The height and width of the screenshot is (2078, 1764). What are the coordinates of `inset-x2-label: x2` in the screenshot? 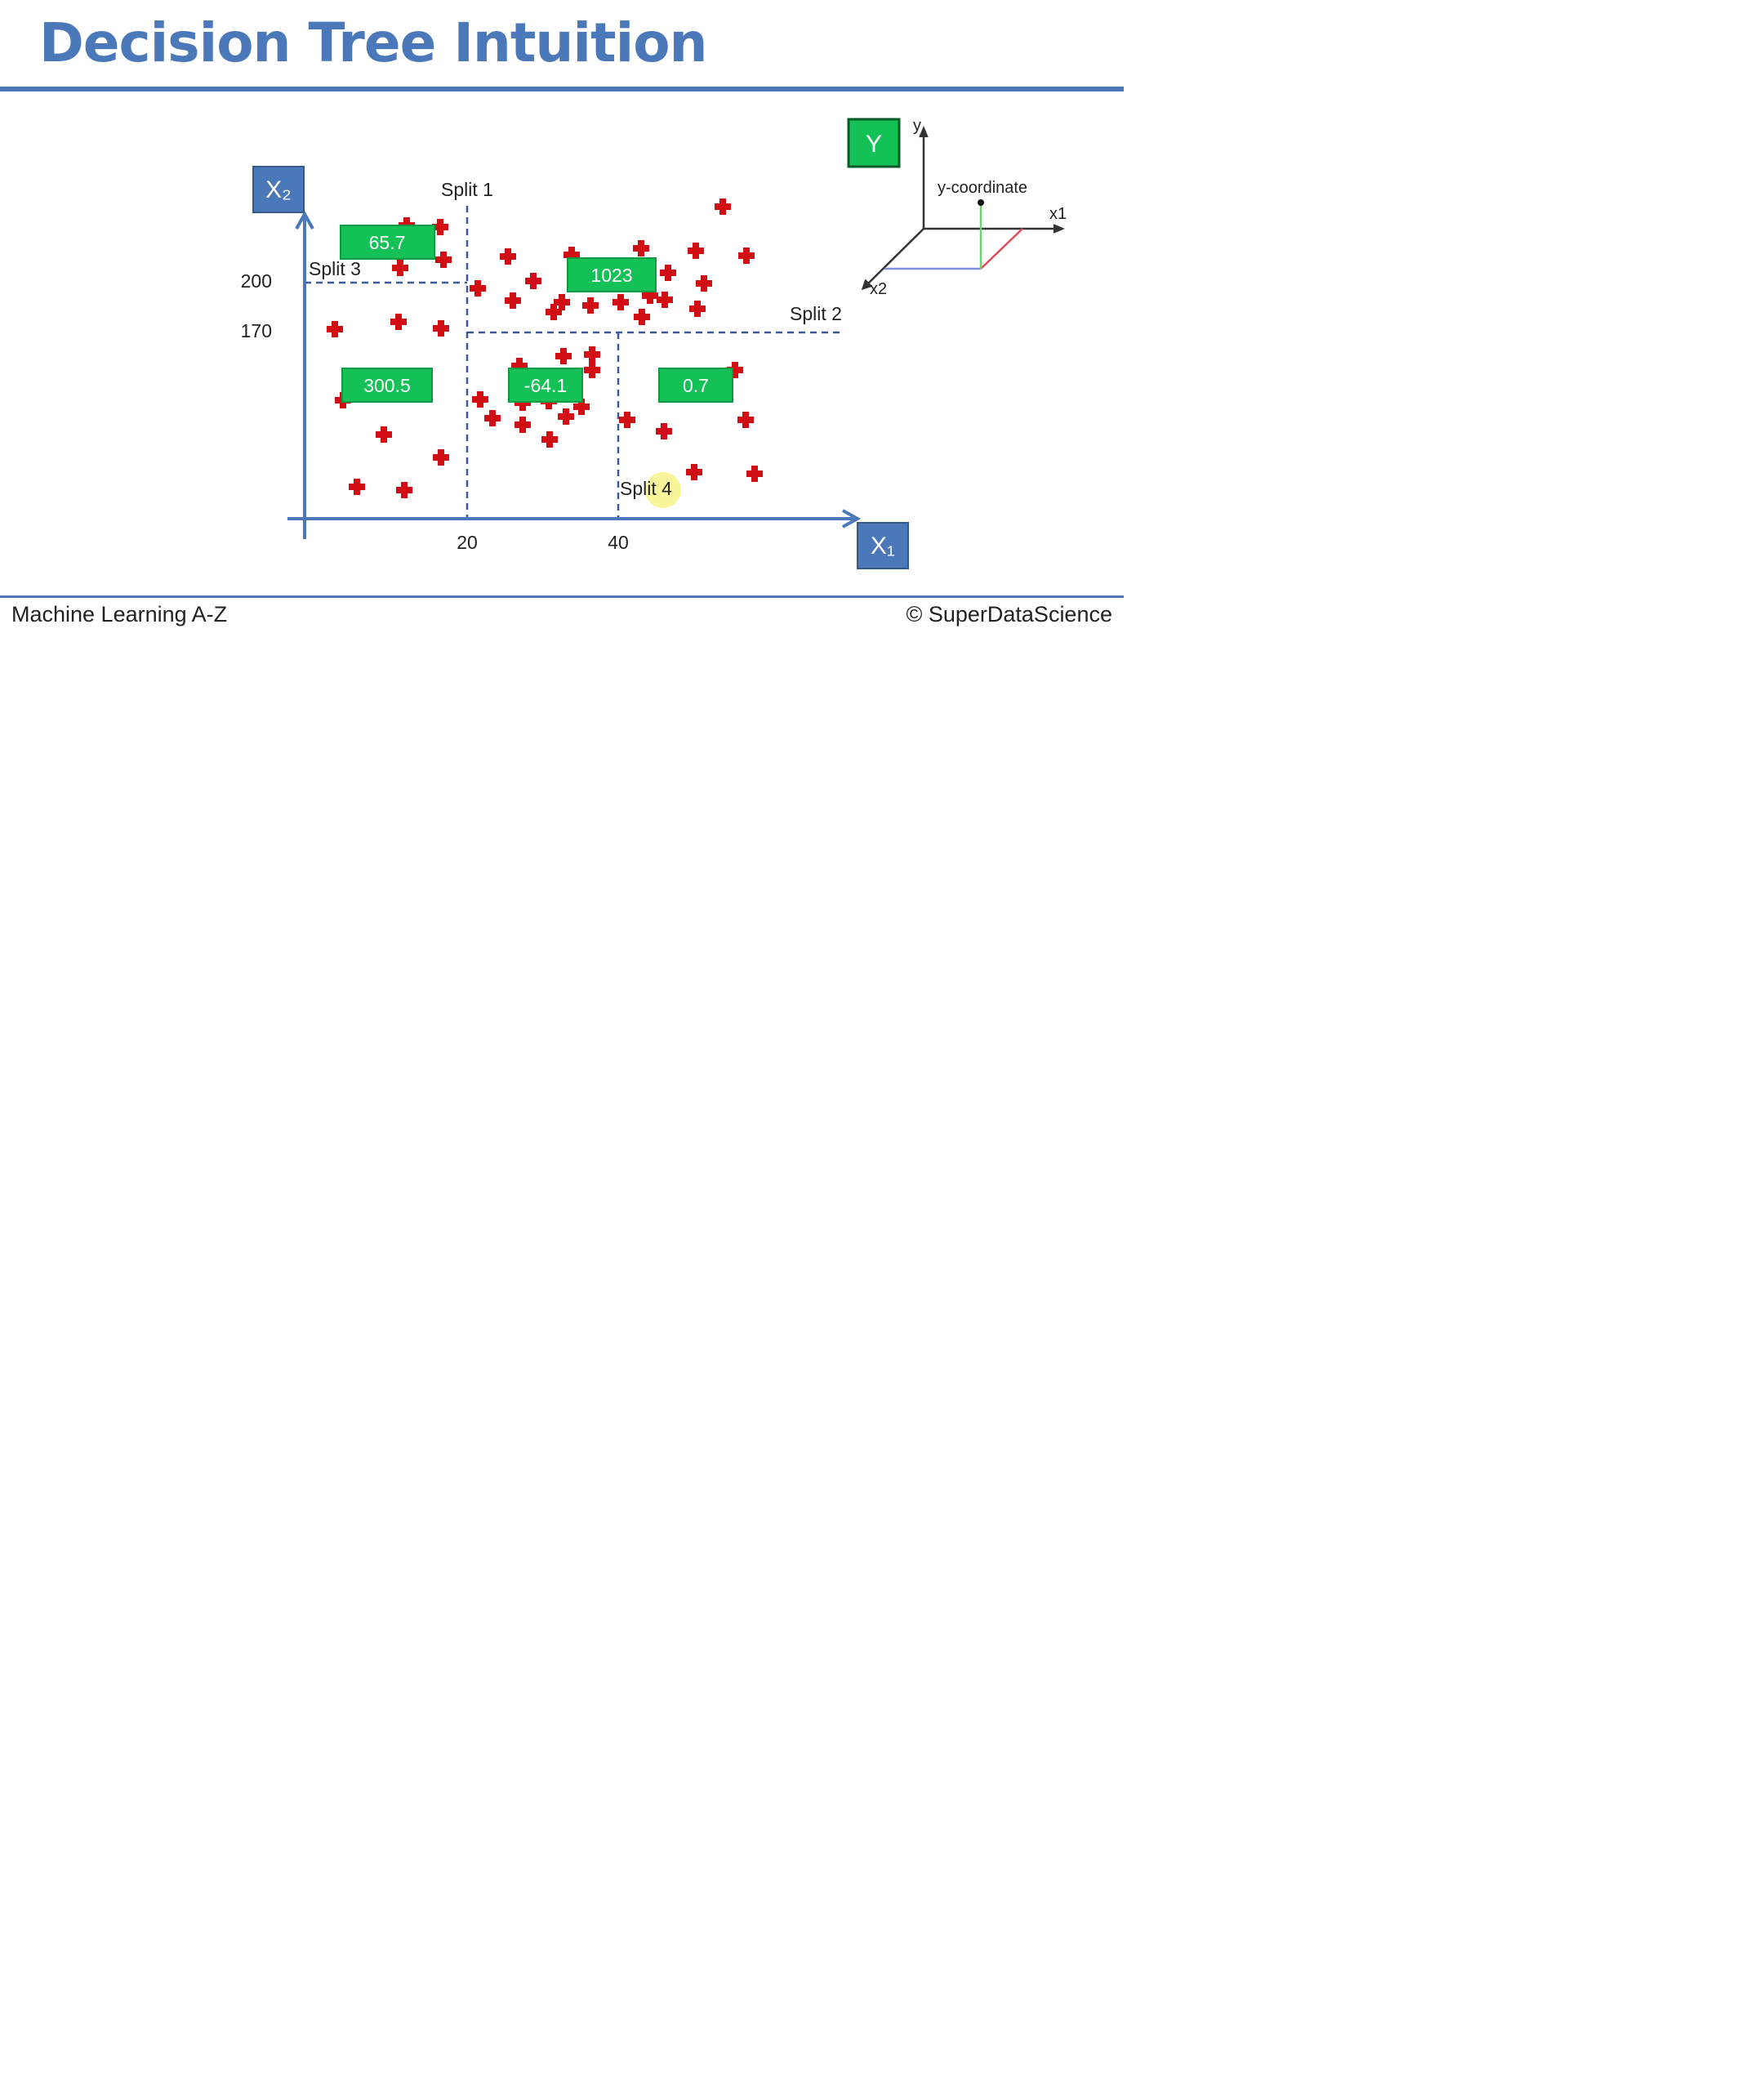 It's located at (878, 289).